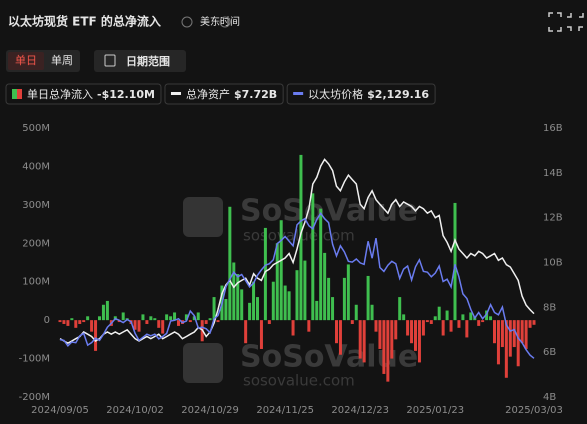 The width and height of the screenshot is (587, 424). Describe the element at coordinates (135, 410) in the screenshot. I see `x-tick-label: 2024/10/02` at that location.